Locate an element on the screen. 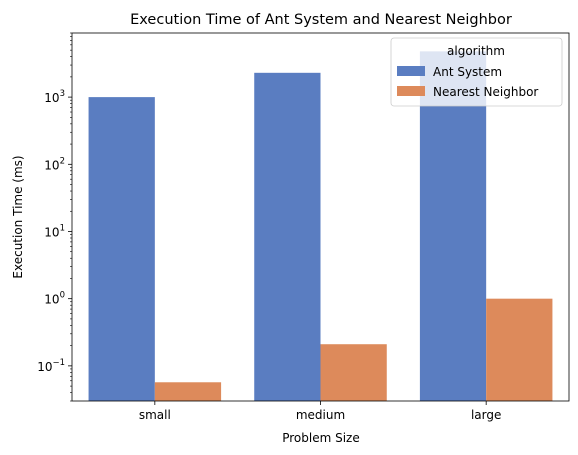 This screenshot has height=455, width=578. x-axis: small medium large is located at coordinates (320, 411).